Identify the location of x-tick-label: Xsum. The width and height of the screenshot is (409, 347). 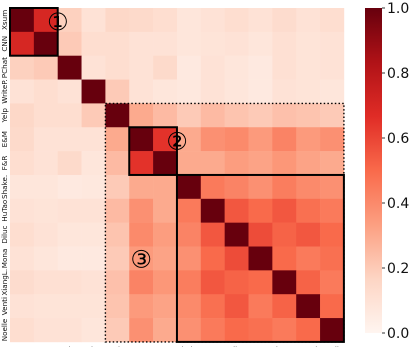
(22, 346).